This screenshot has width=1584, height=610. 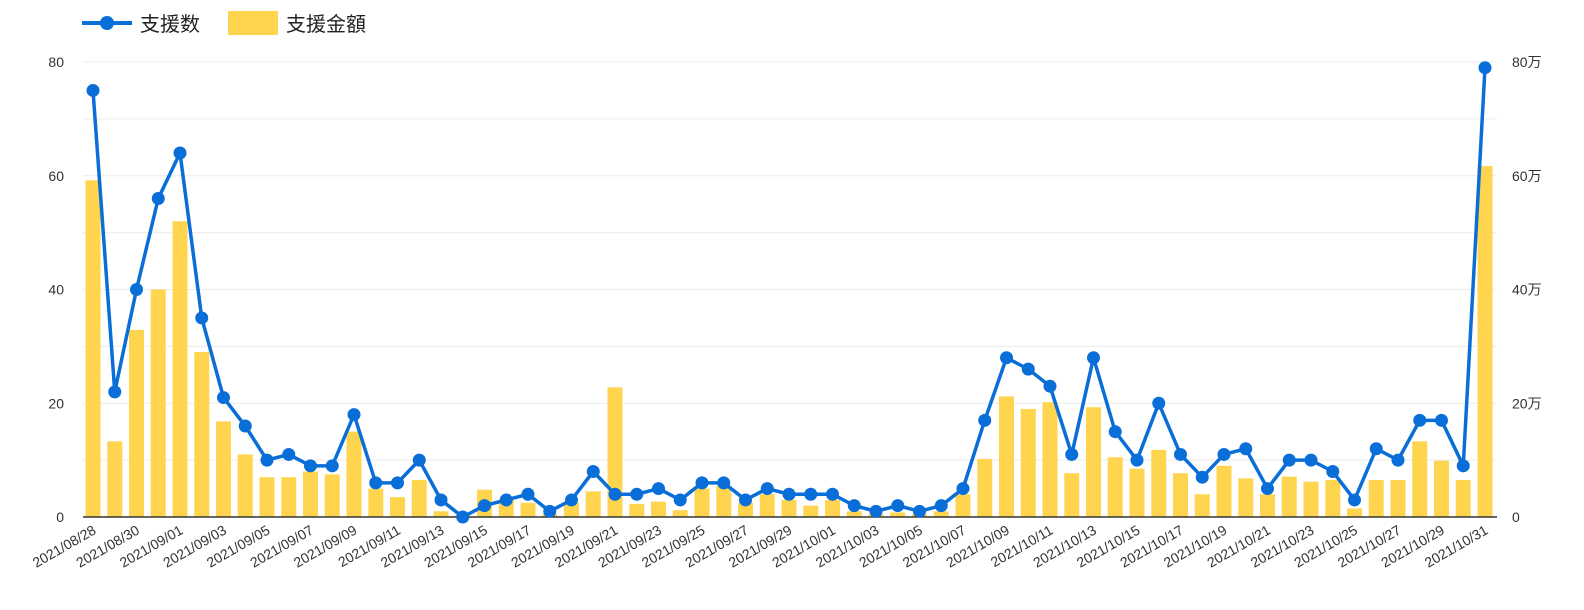 What do you see at coordinates (56, 290) in the screenshot?
I see `y-left-tick-label: 40` at bounding box center [56, 290].